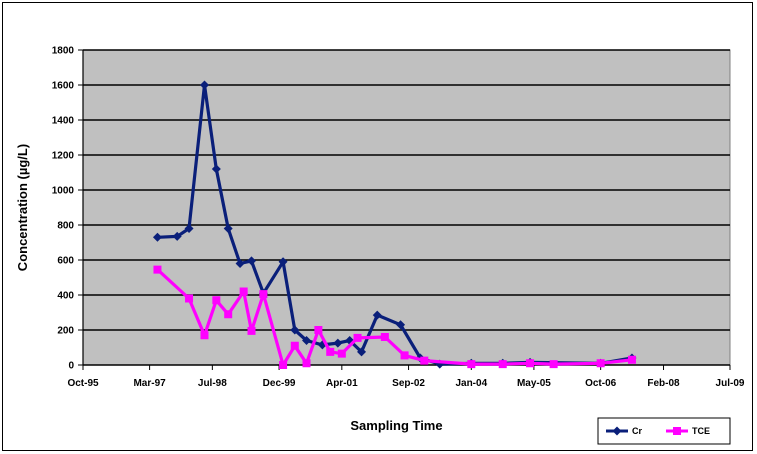 The image size is (757, 454). What do you see at coordinates (63, 121) in the screenshot?
I see `y-tick-label: 1400` at bounding box center [63, 121].